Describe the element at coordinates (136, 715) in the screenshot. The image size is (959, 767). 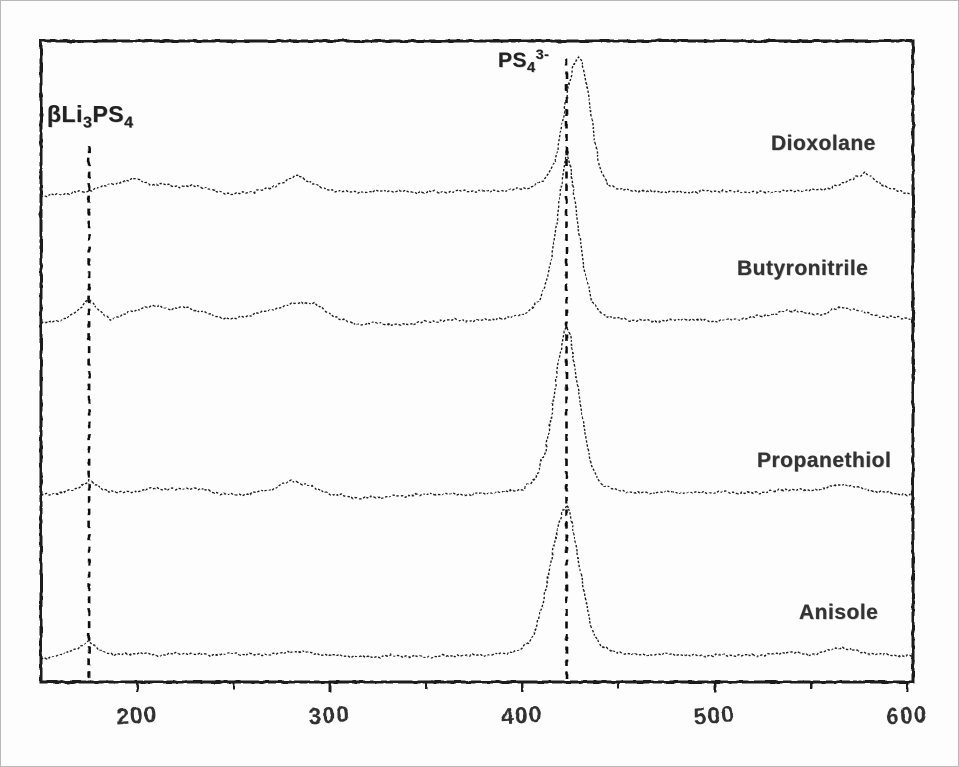
I see `x-tick-label: 200` at that location.